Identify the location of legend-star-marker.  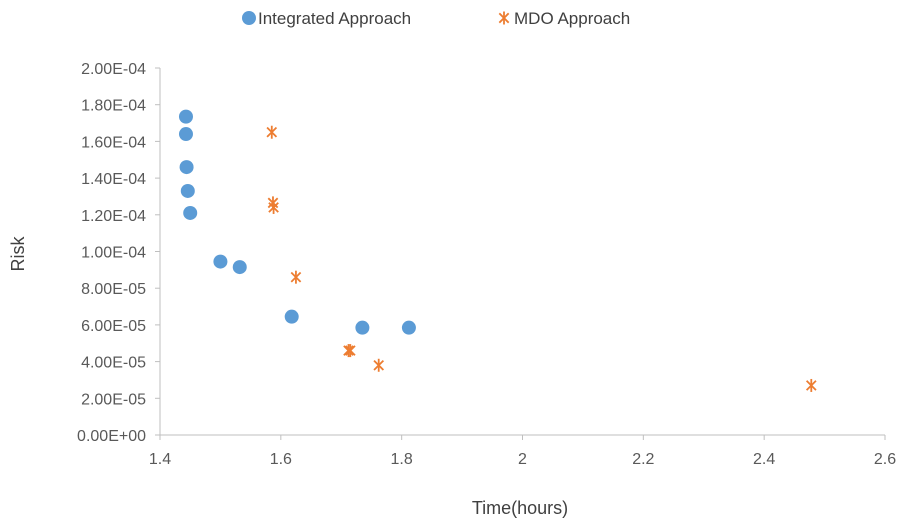
(504, 18).